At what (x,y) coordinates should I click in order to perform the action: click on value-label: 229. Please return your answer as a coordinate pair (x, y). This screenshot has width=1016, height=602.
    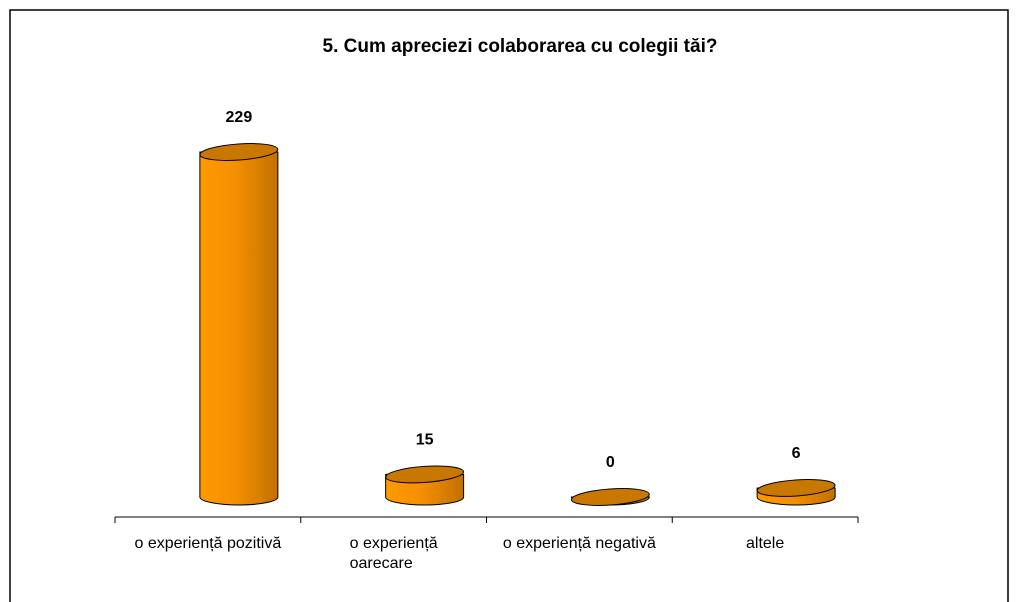
    Looking at the image, I should click on (239, 117).